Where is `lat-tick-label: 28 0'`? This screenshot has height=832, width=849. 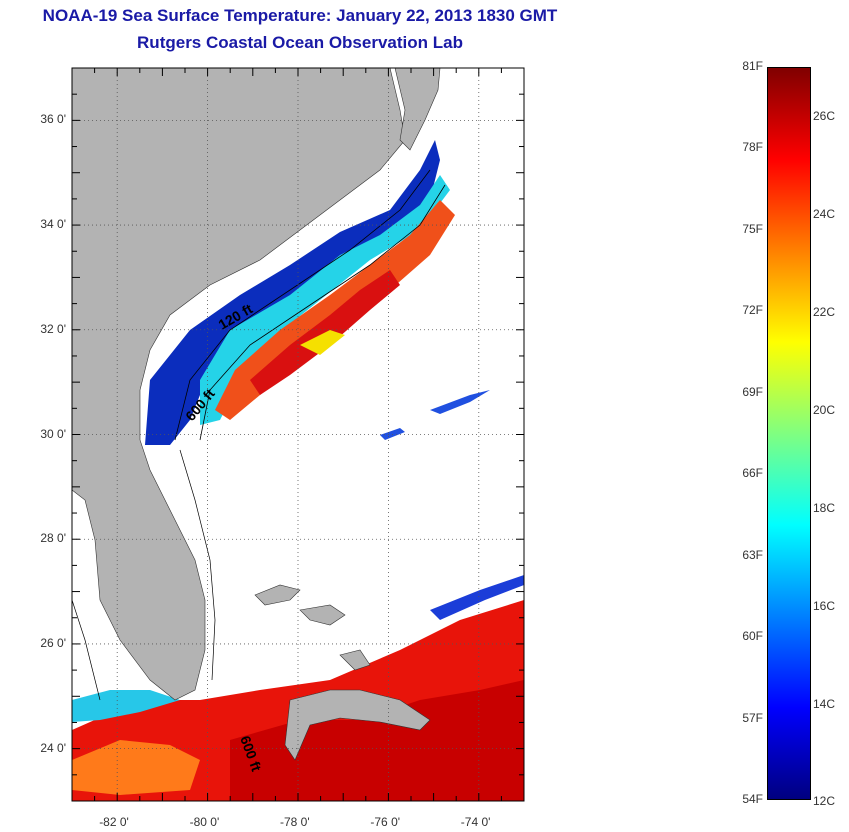 lat-tick-label: 28 0' is located at coordinates (53, 538).